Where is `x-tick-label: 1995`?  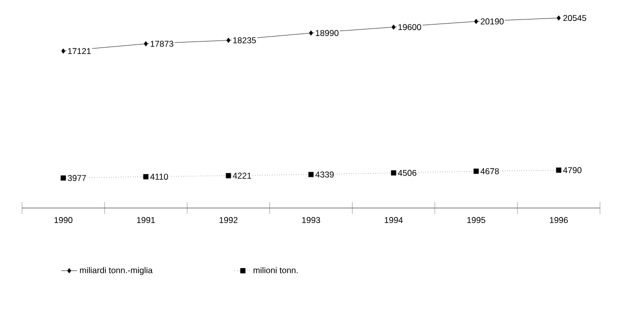 x-tick-label: 1995 is located at coordinates (476, 220).